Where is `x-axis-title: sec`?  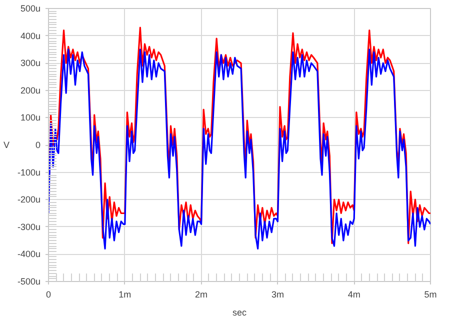 x-axis-title: sec is located at coordinates (240, 313).